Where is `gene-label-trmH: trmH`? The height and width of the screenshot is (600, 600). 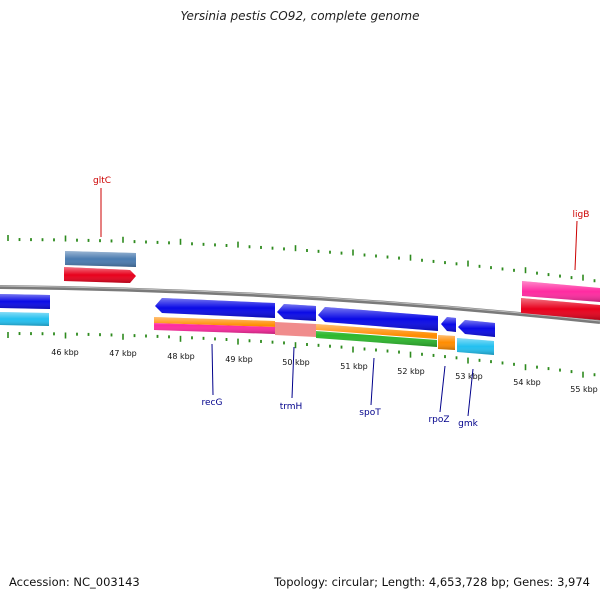 gene-label-trmH: trmH is located at coordinates (291, 407).